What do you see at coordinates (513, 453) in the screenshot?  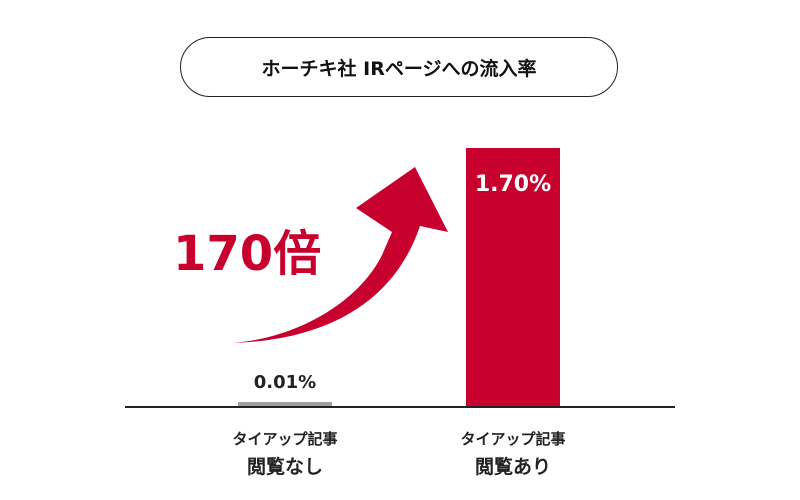 I see `category-label-1: タイアップ記事 閲覧あり` at bounding box center [513, 453].